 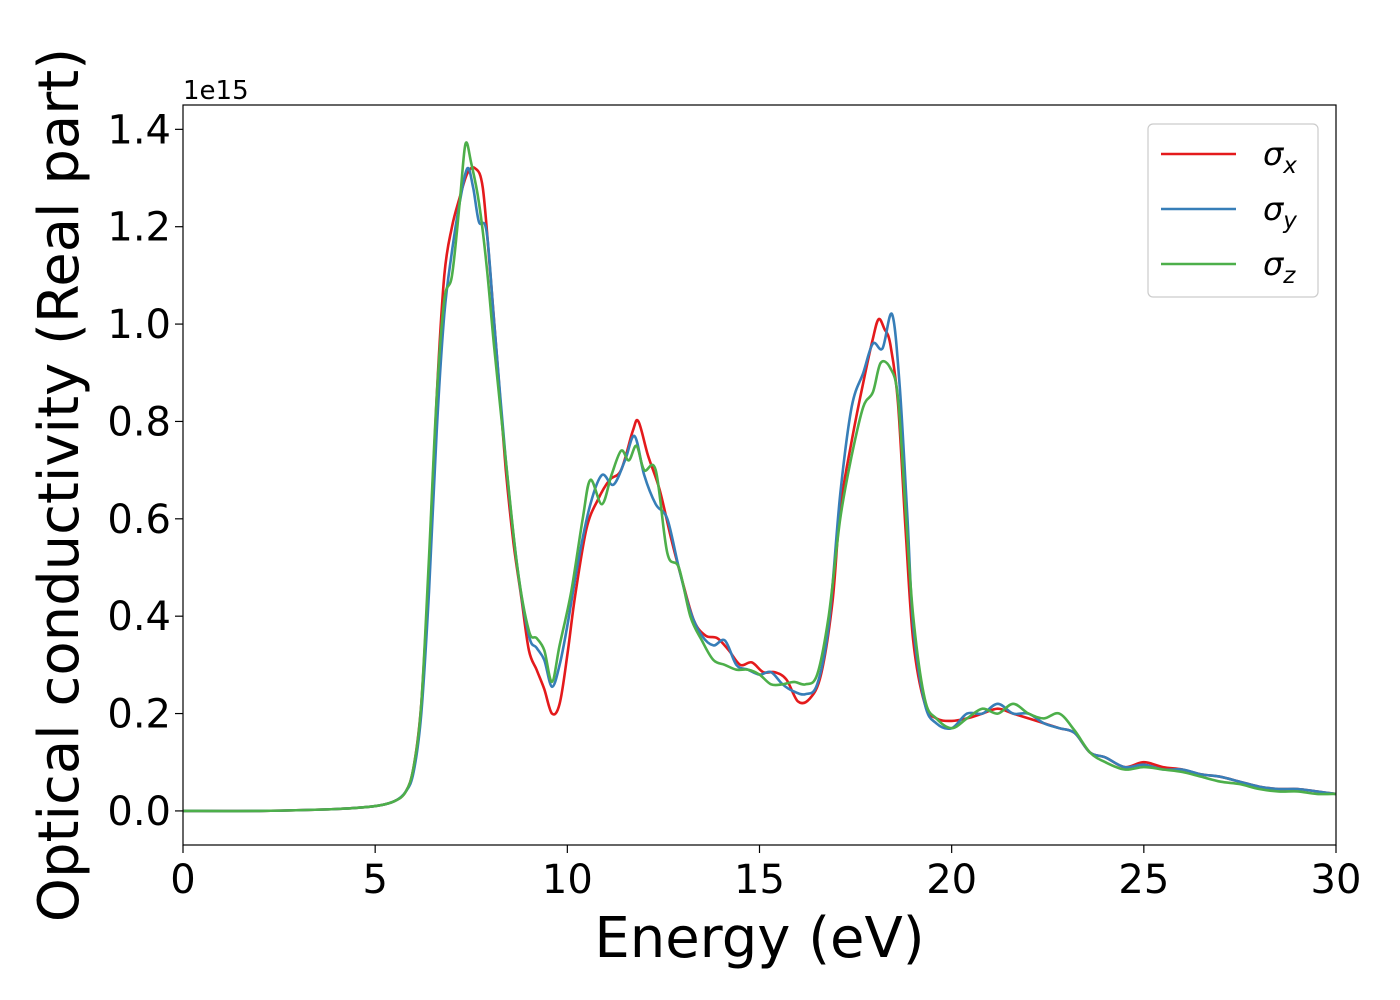 I want to click on x-tick-label: 15, so click(x=759, y=880).